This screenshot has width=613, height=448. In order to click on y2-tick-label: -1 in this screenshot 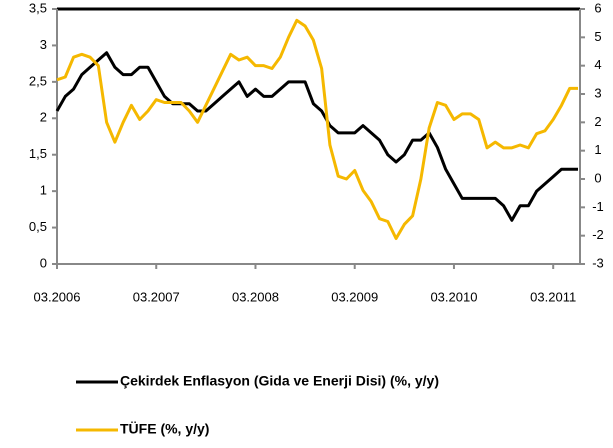, I will do `click(598, 206)`.